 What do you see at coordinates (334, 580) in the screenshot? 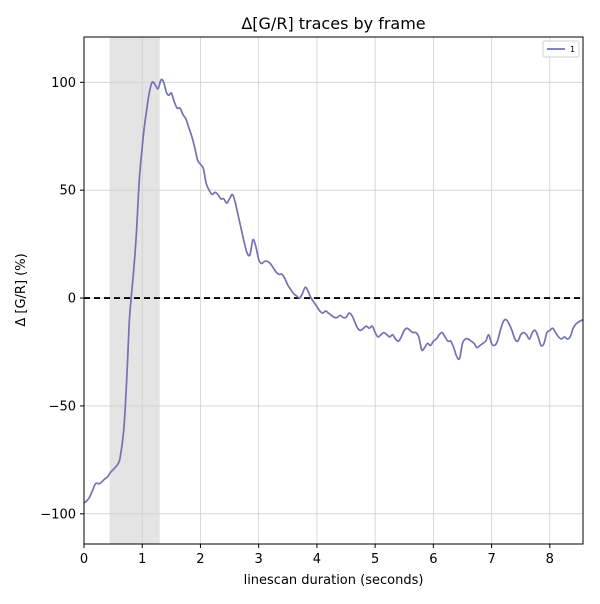
I see `x-axis-label: linescan duration (seconds)` at bounding box center [334, 580].